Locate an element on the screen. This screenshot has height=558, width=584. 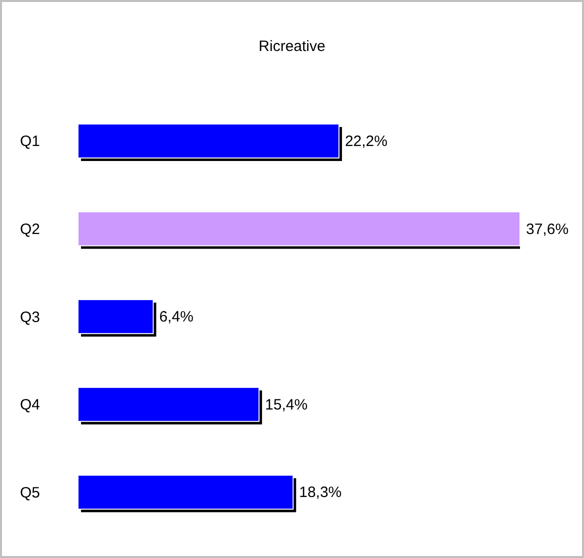
y-tick-label: Q5 is located at coordinates (30, 493).